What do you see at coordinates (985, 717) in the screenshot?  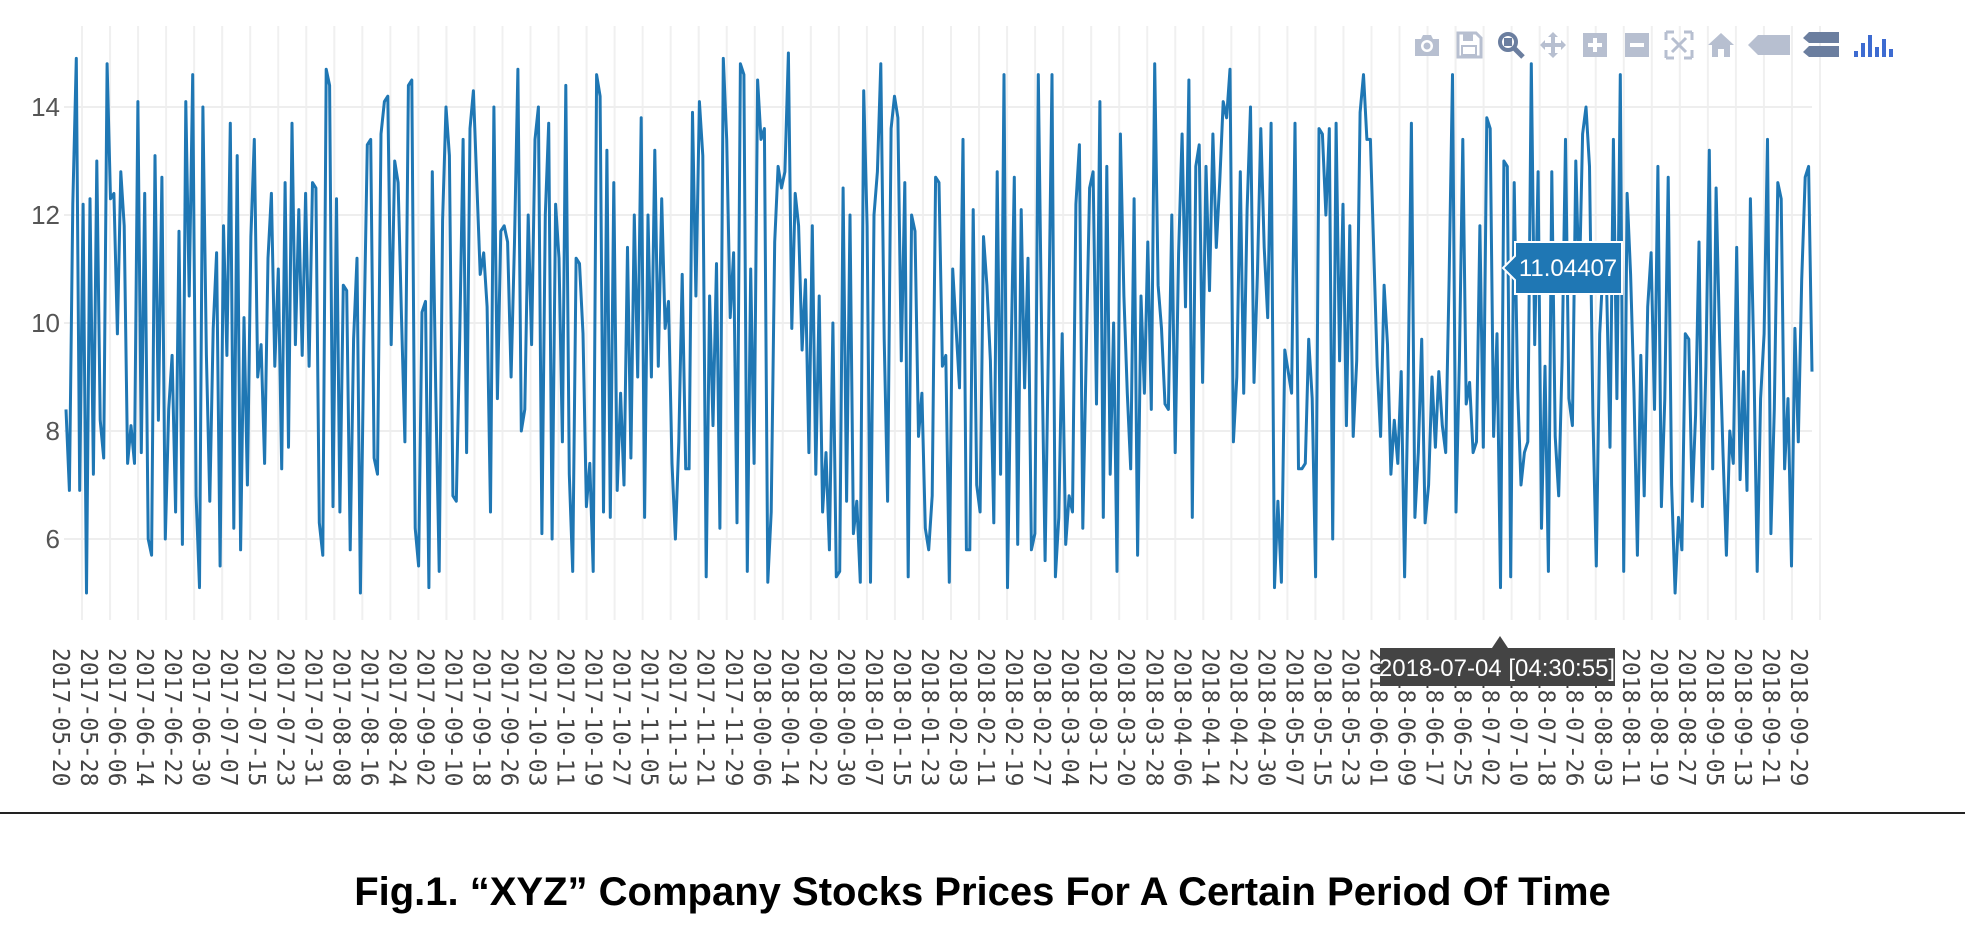 I see `x-tick-label: 2018-02-11` at bounding box center [985, 717].